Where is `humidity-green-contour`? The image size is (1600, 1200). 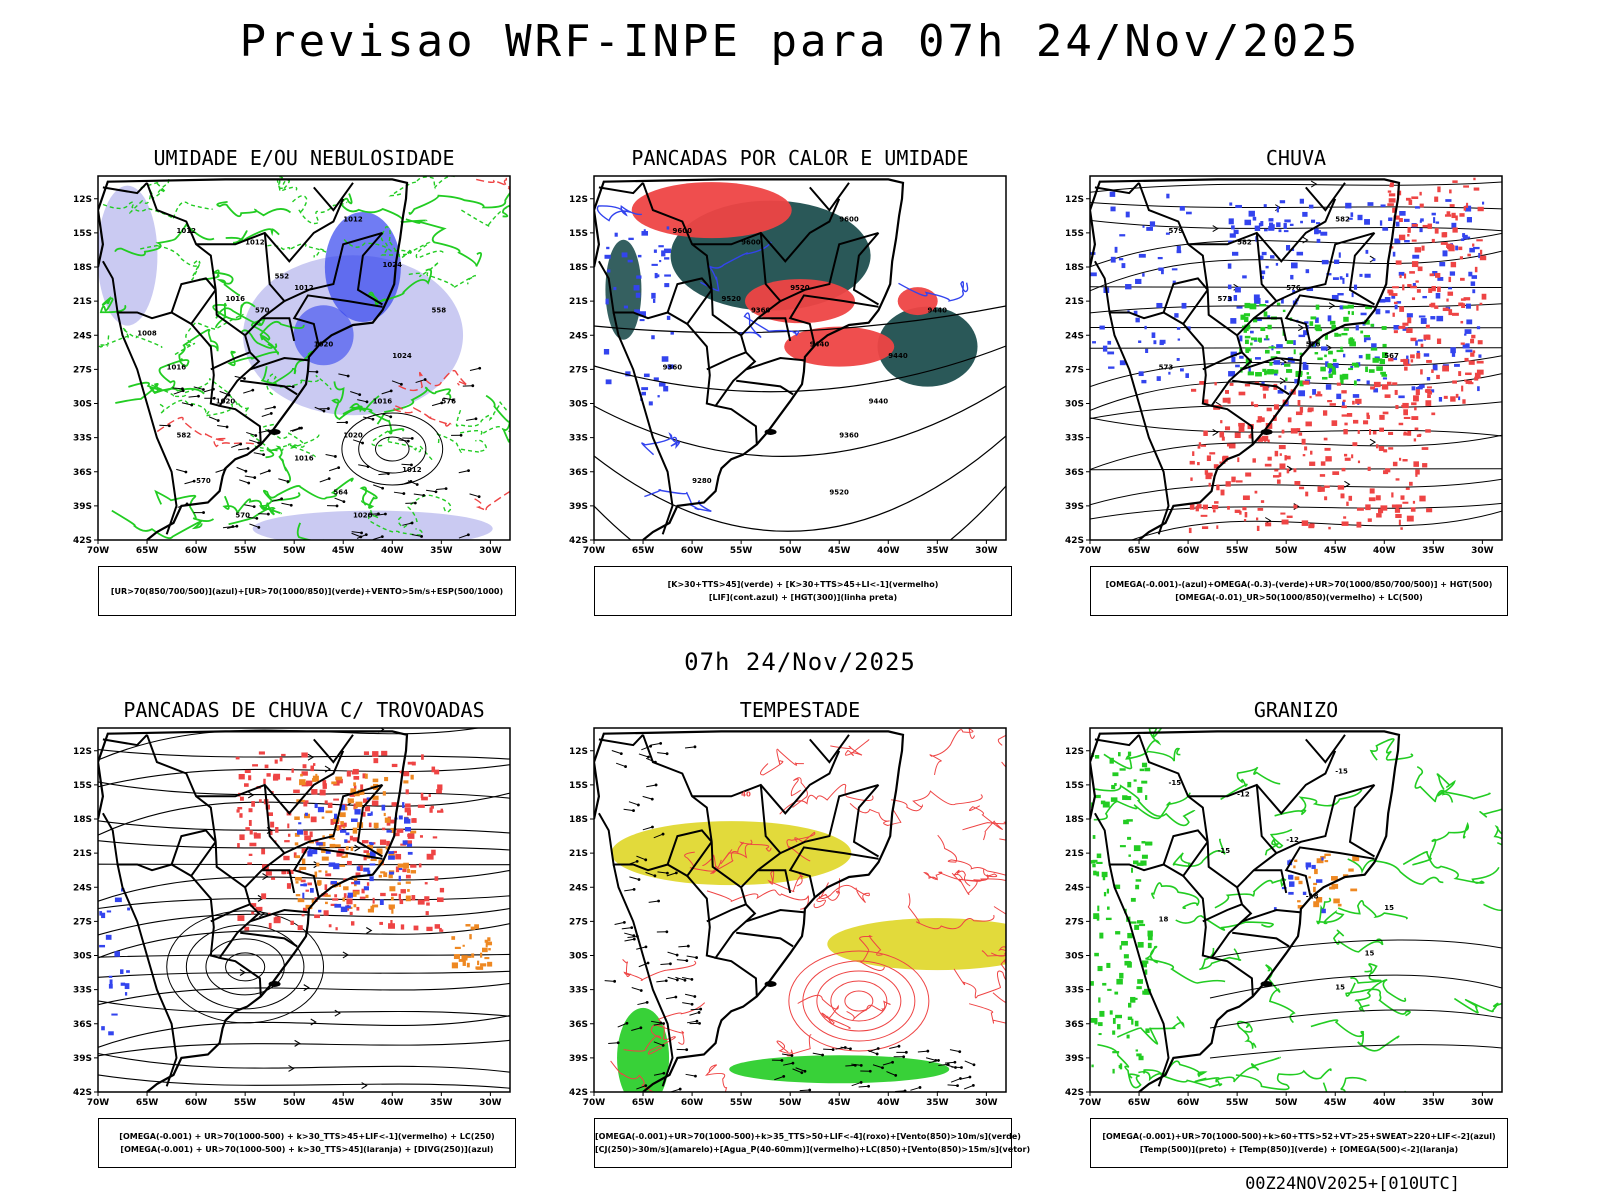
humidity-green-contour is located at coordinates (383, 208).